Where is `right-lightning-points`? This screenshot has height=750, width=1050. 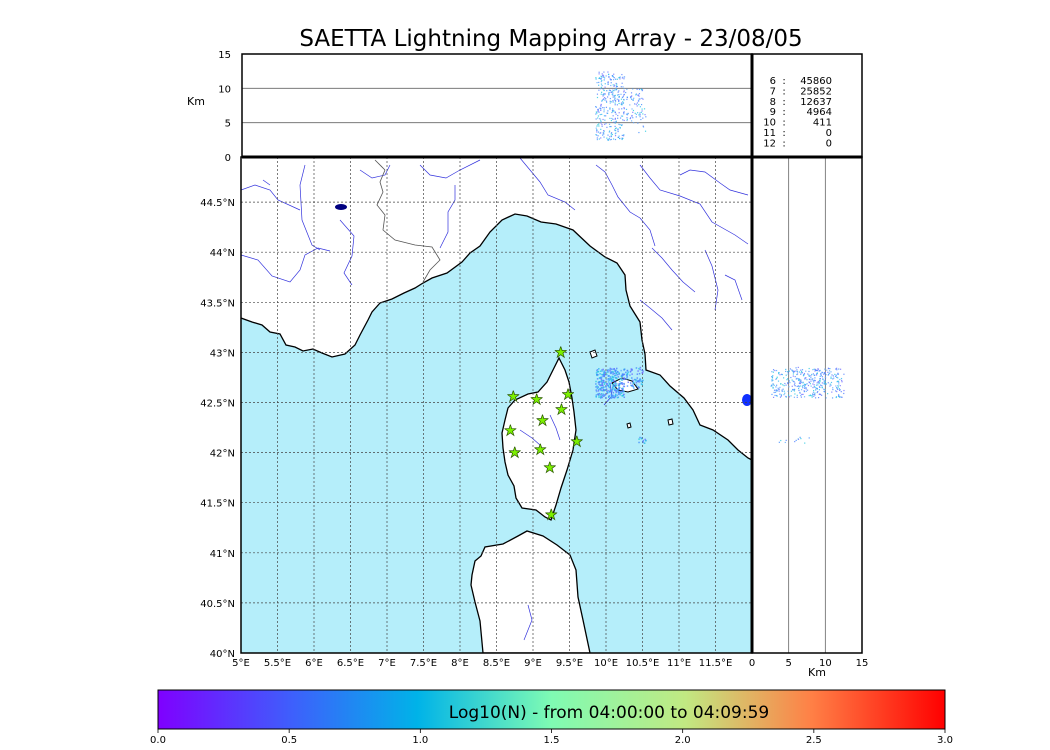 right-lightning-points is located at coordinates (807, 405).